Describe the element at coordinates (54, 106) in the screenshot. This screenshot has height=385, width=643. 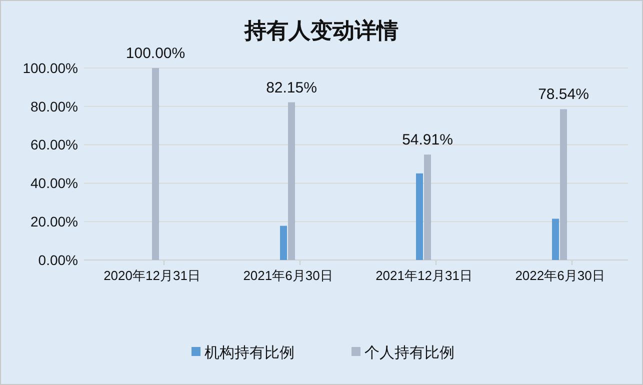
I see `y-tick-label: 80.00%` at that location.